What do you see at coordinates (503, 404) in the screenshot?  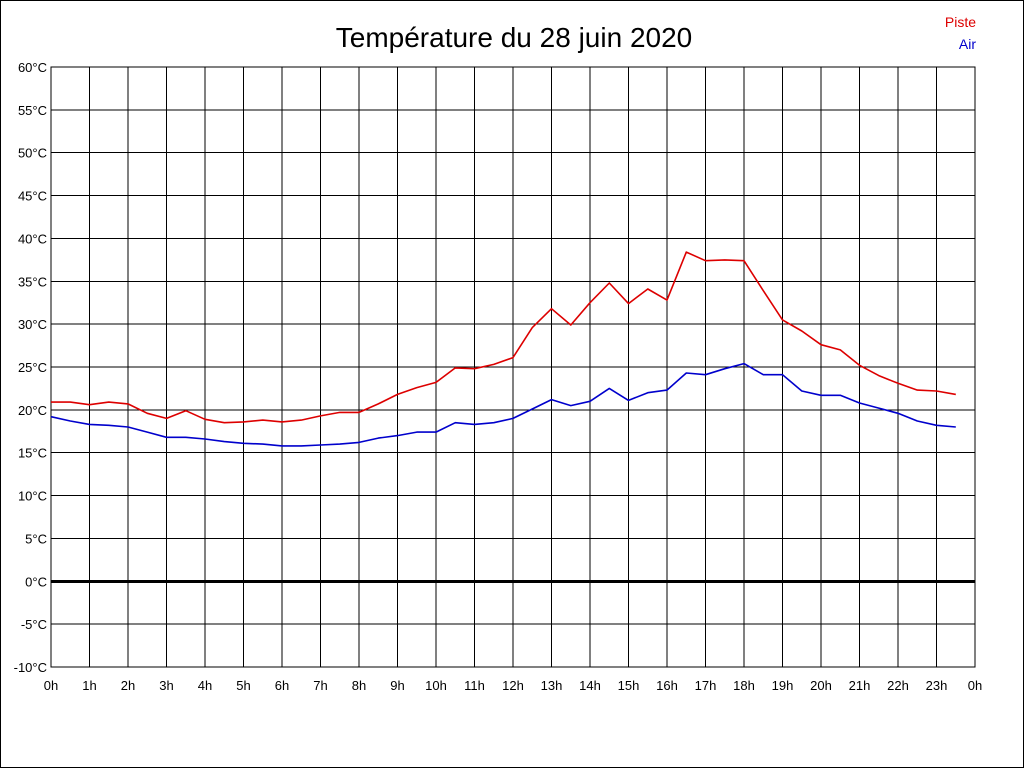 I see `series-line-air` at bounding box center [503, 404].